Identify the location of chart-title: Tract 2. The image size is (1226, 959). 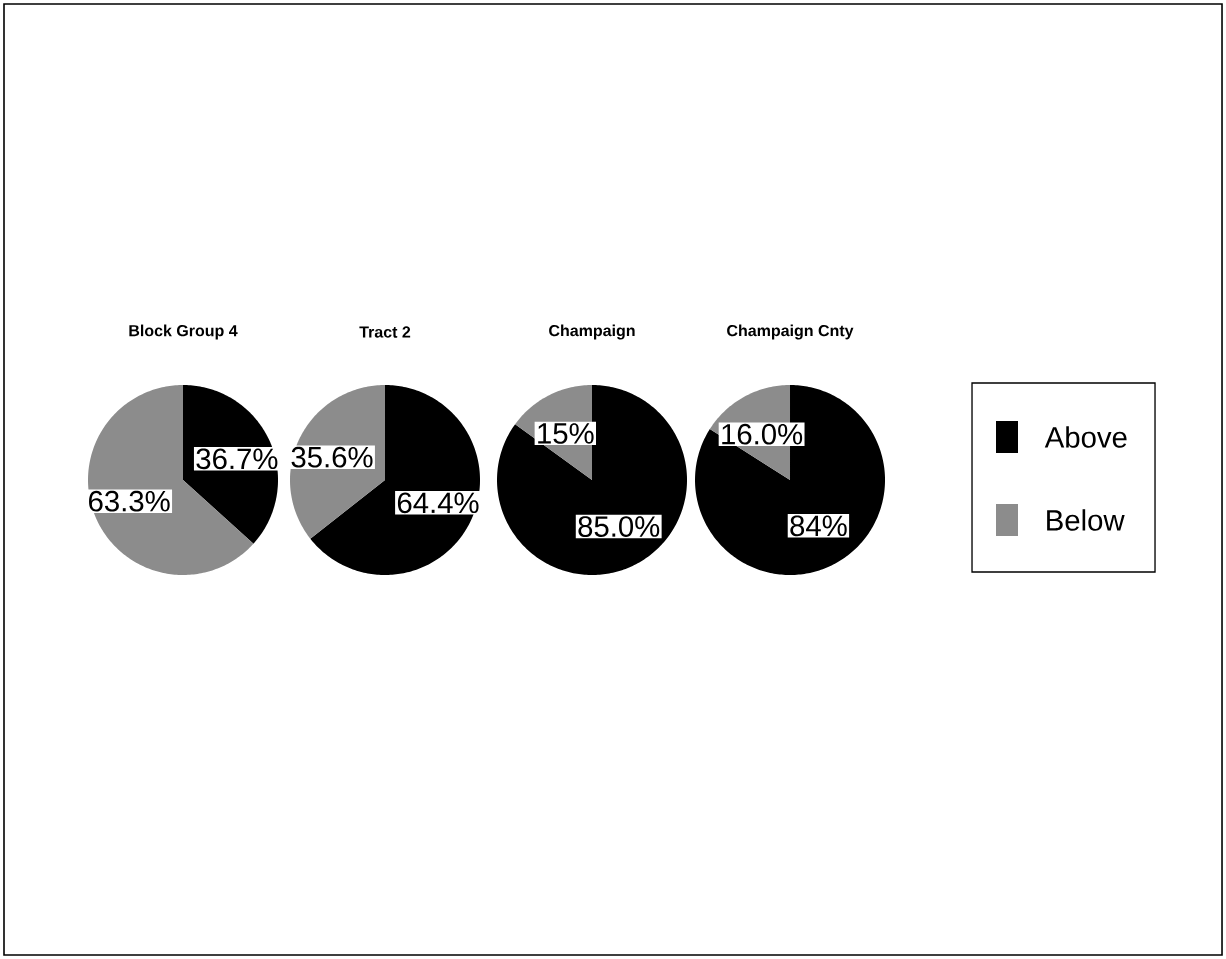
(385, 332).